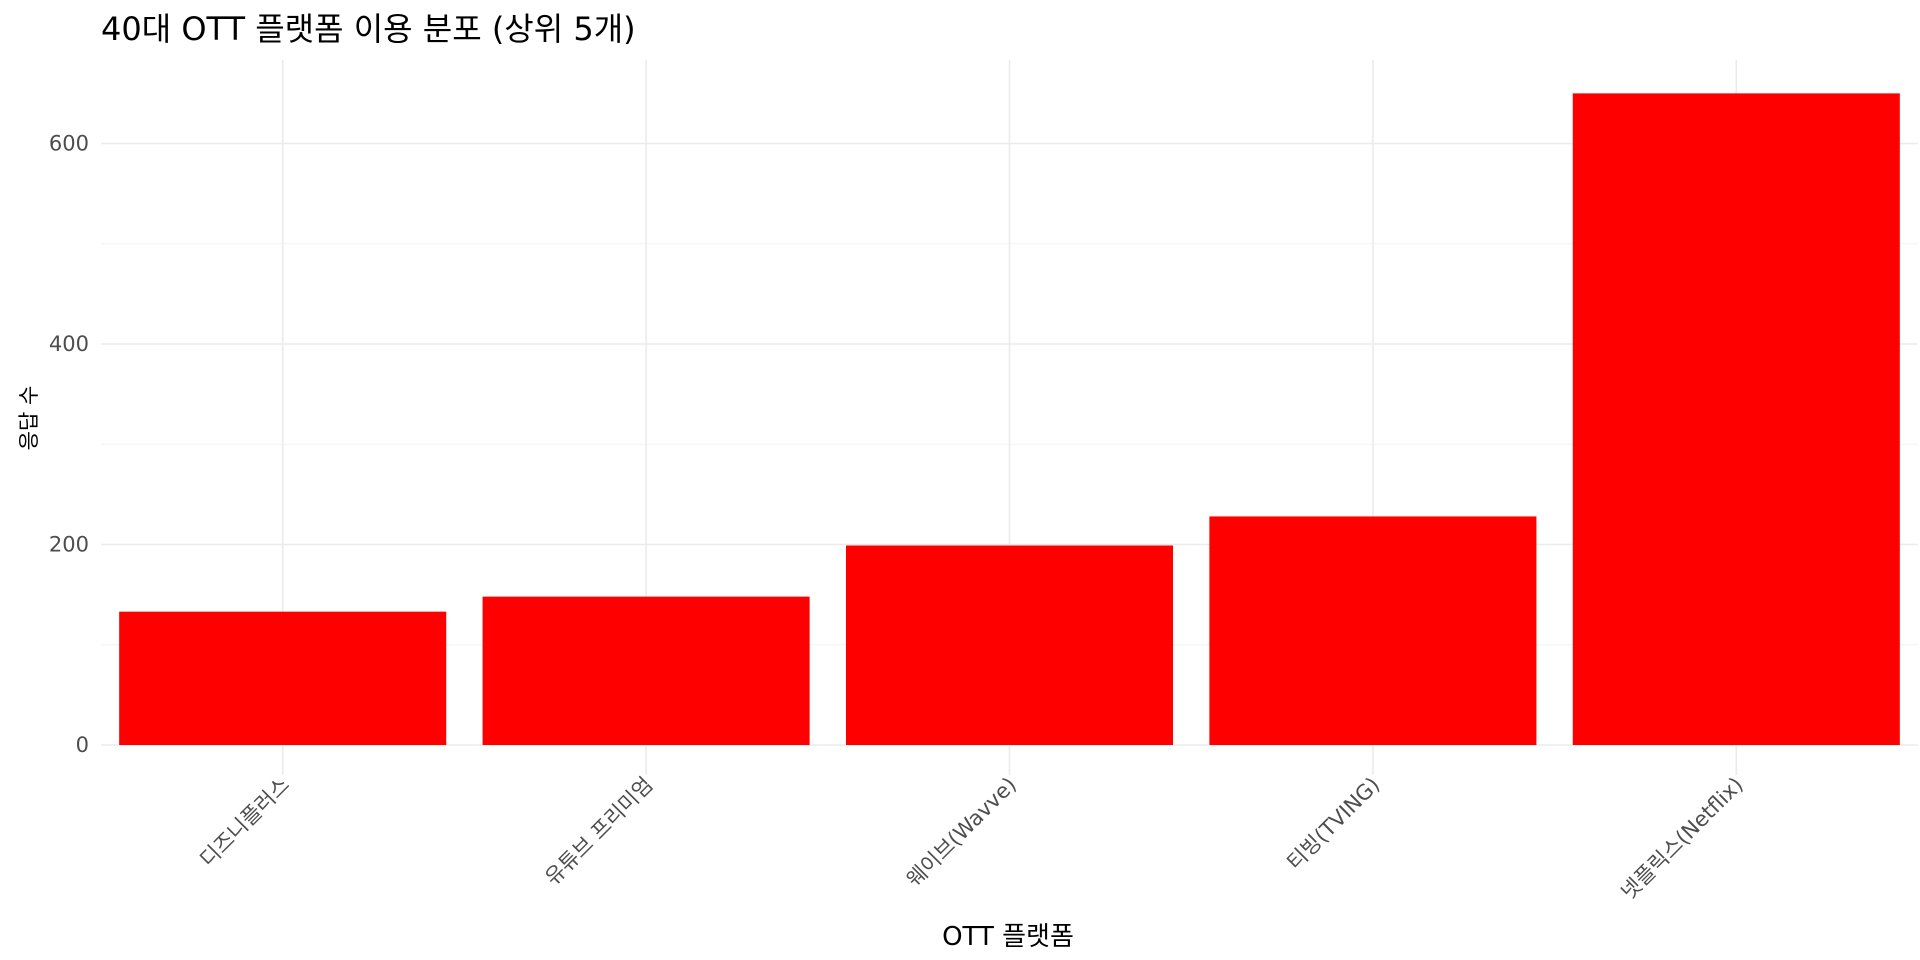  Describe the element at coordinates (29, 418) in the screenshot. I see `y-axis-title: 응답 수` at that location.